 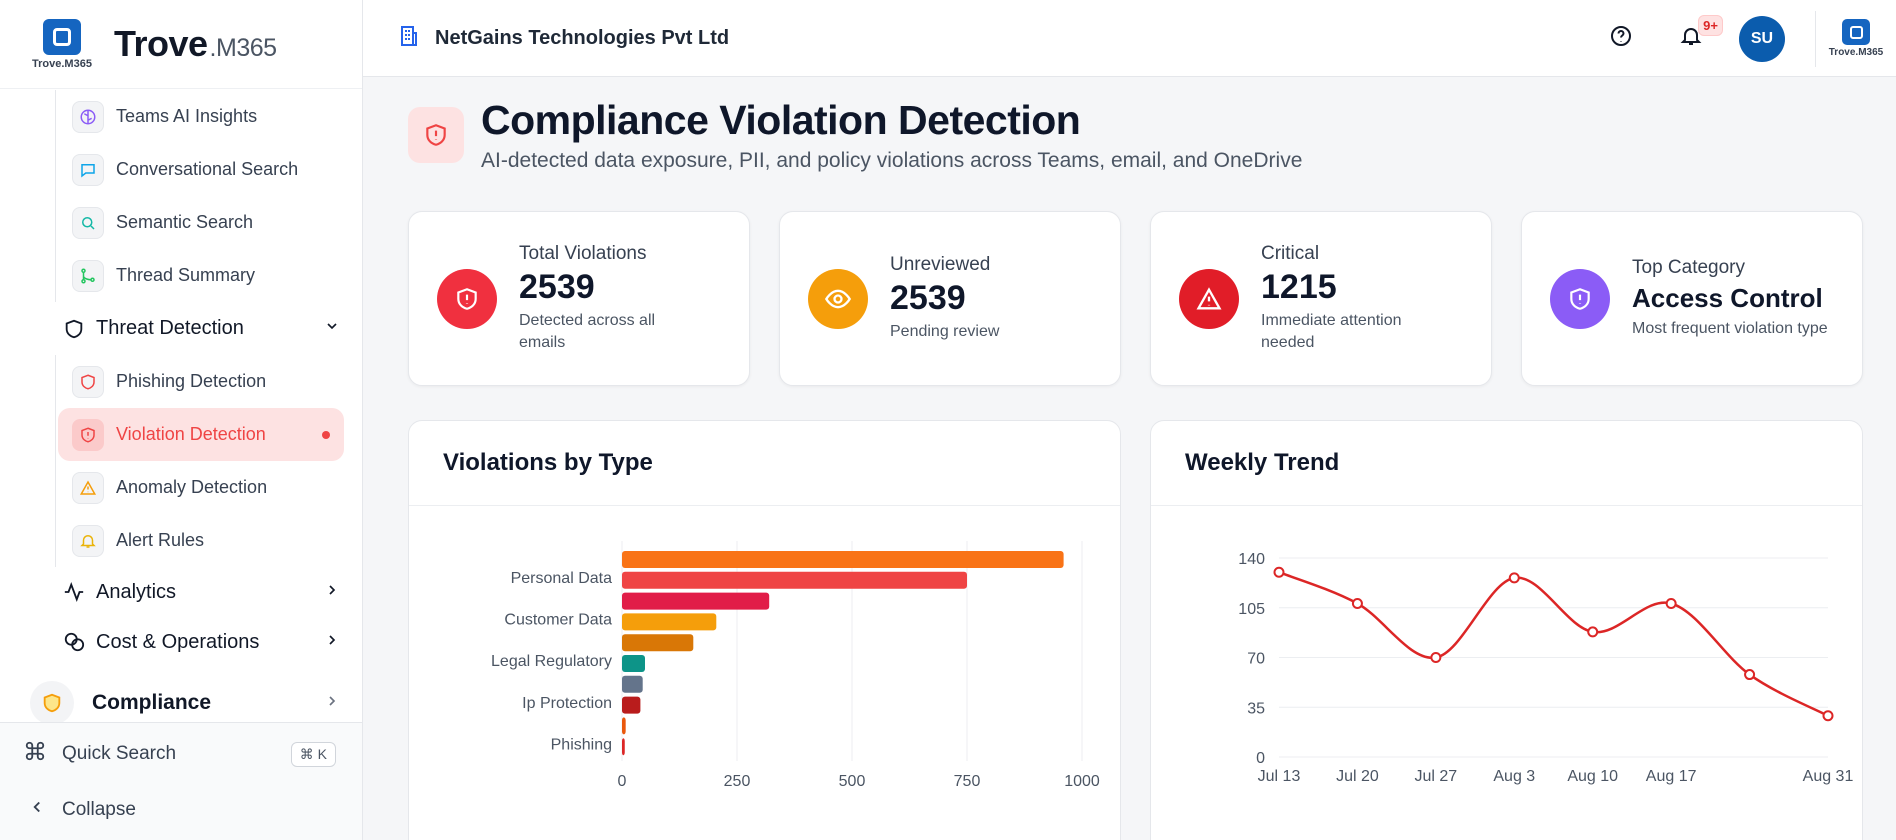 What do you see at coordinates (199, 169) in the screenshot?
I see `sidebar-item-conversational-search: Conversational Search` at bounding box center [199, 169].